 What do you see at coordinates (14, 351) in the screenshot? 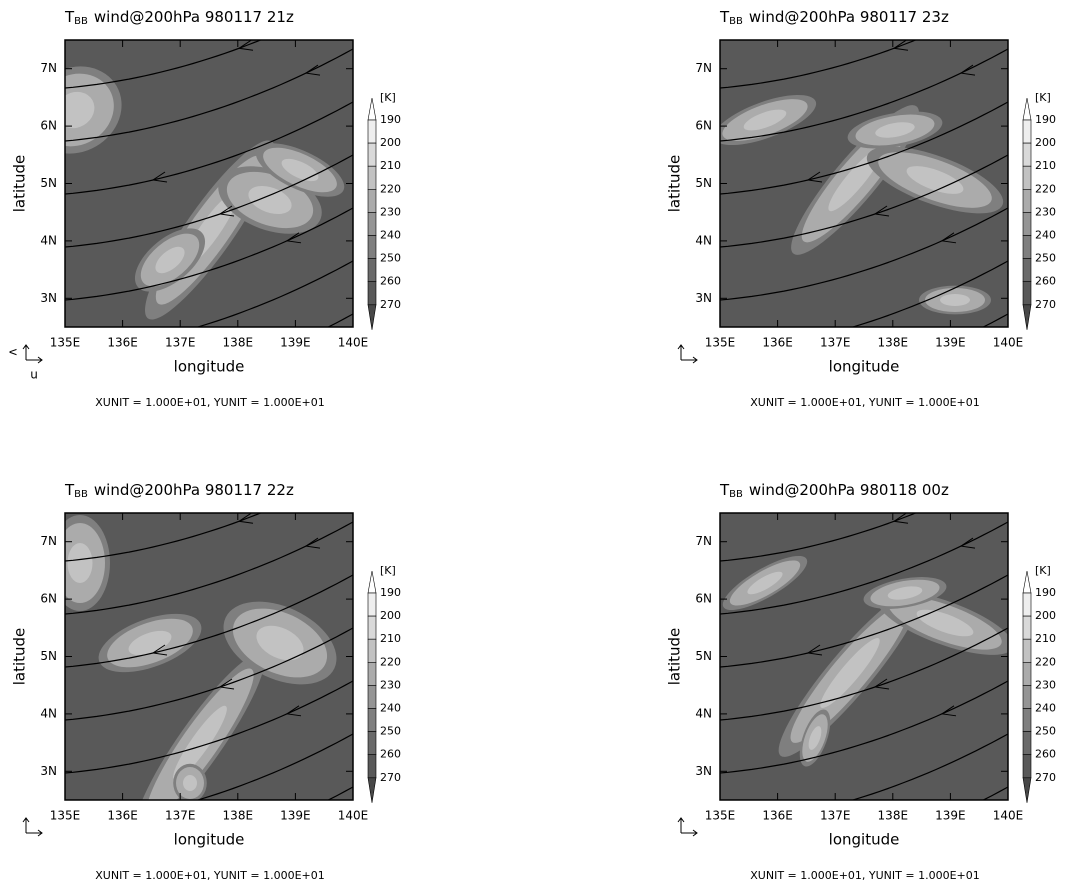
I see `vector-label: v` at bounding box center [14, 351].